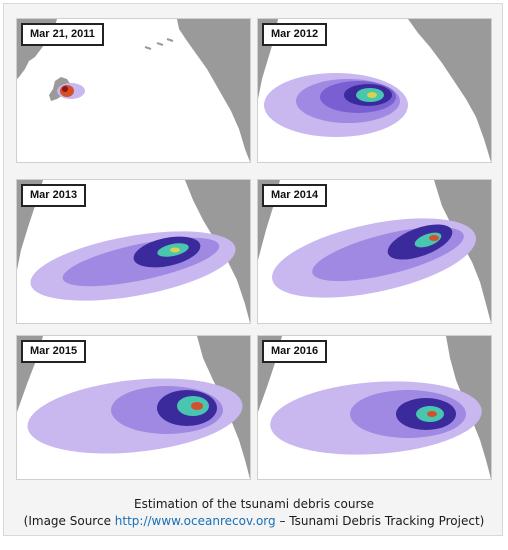 The height and width of the screenshot is (550, 508). I want to click on caption-title: Estimation of the tsunami debris course, so click(254, 504).